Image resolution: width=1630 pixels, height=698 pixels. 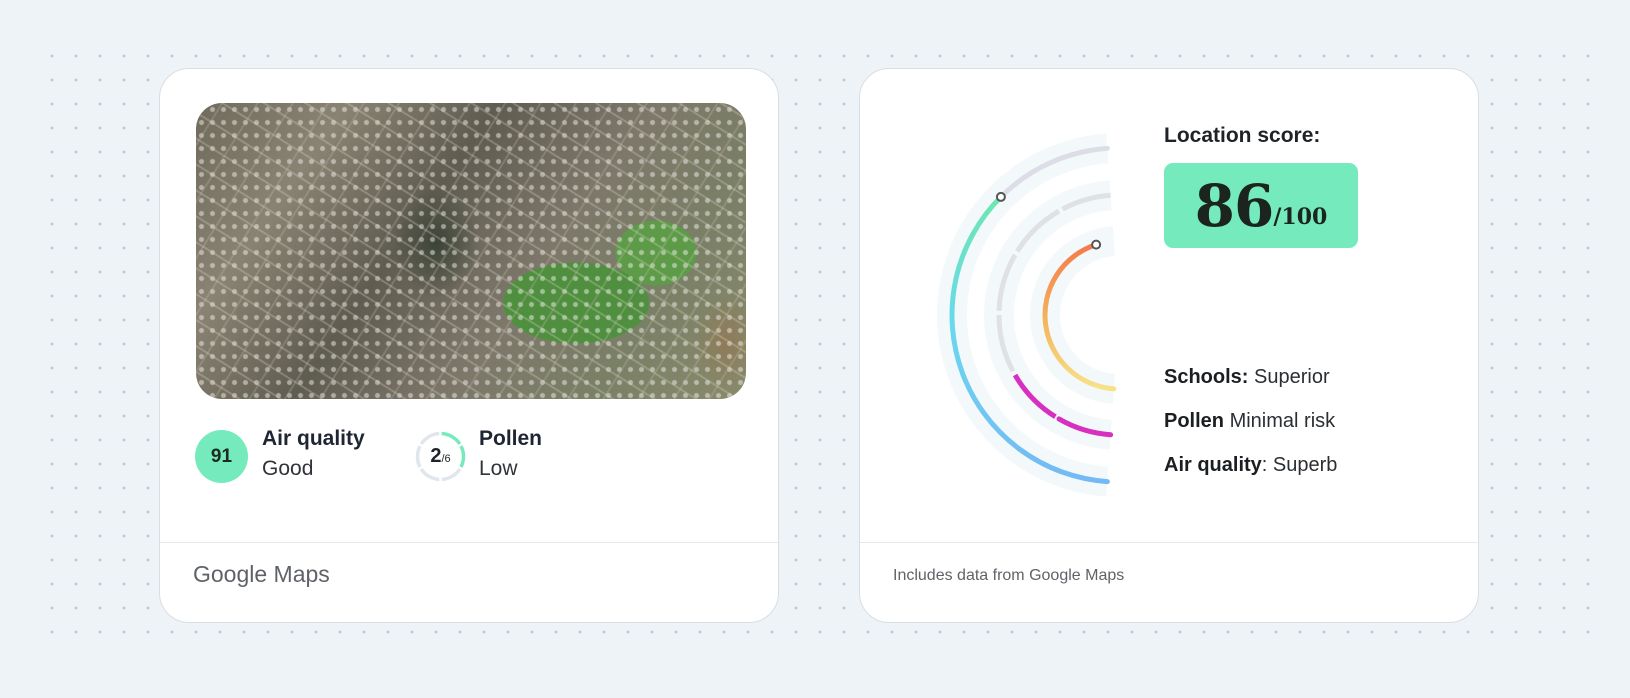 I want to click on score-arcs-chart, so click(x=1027, y=315).